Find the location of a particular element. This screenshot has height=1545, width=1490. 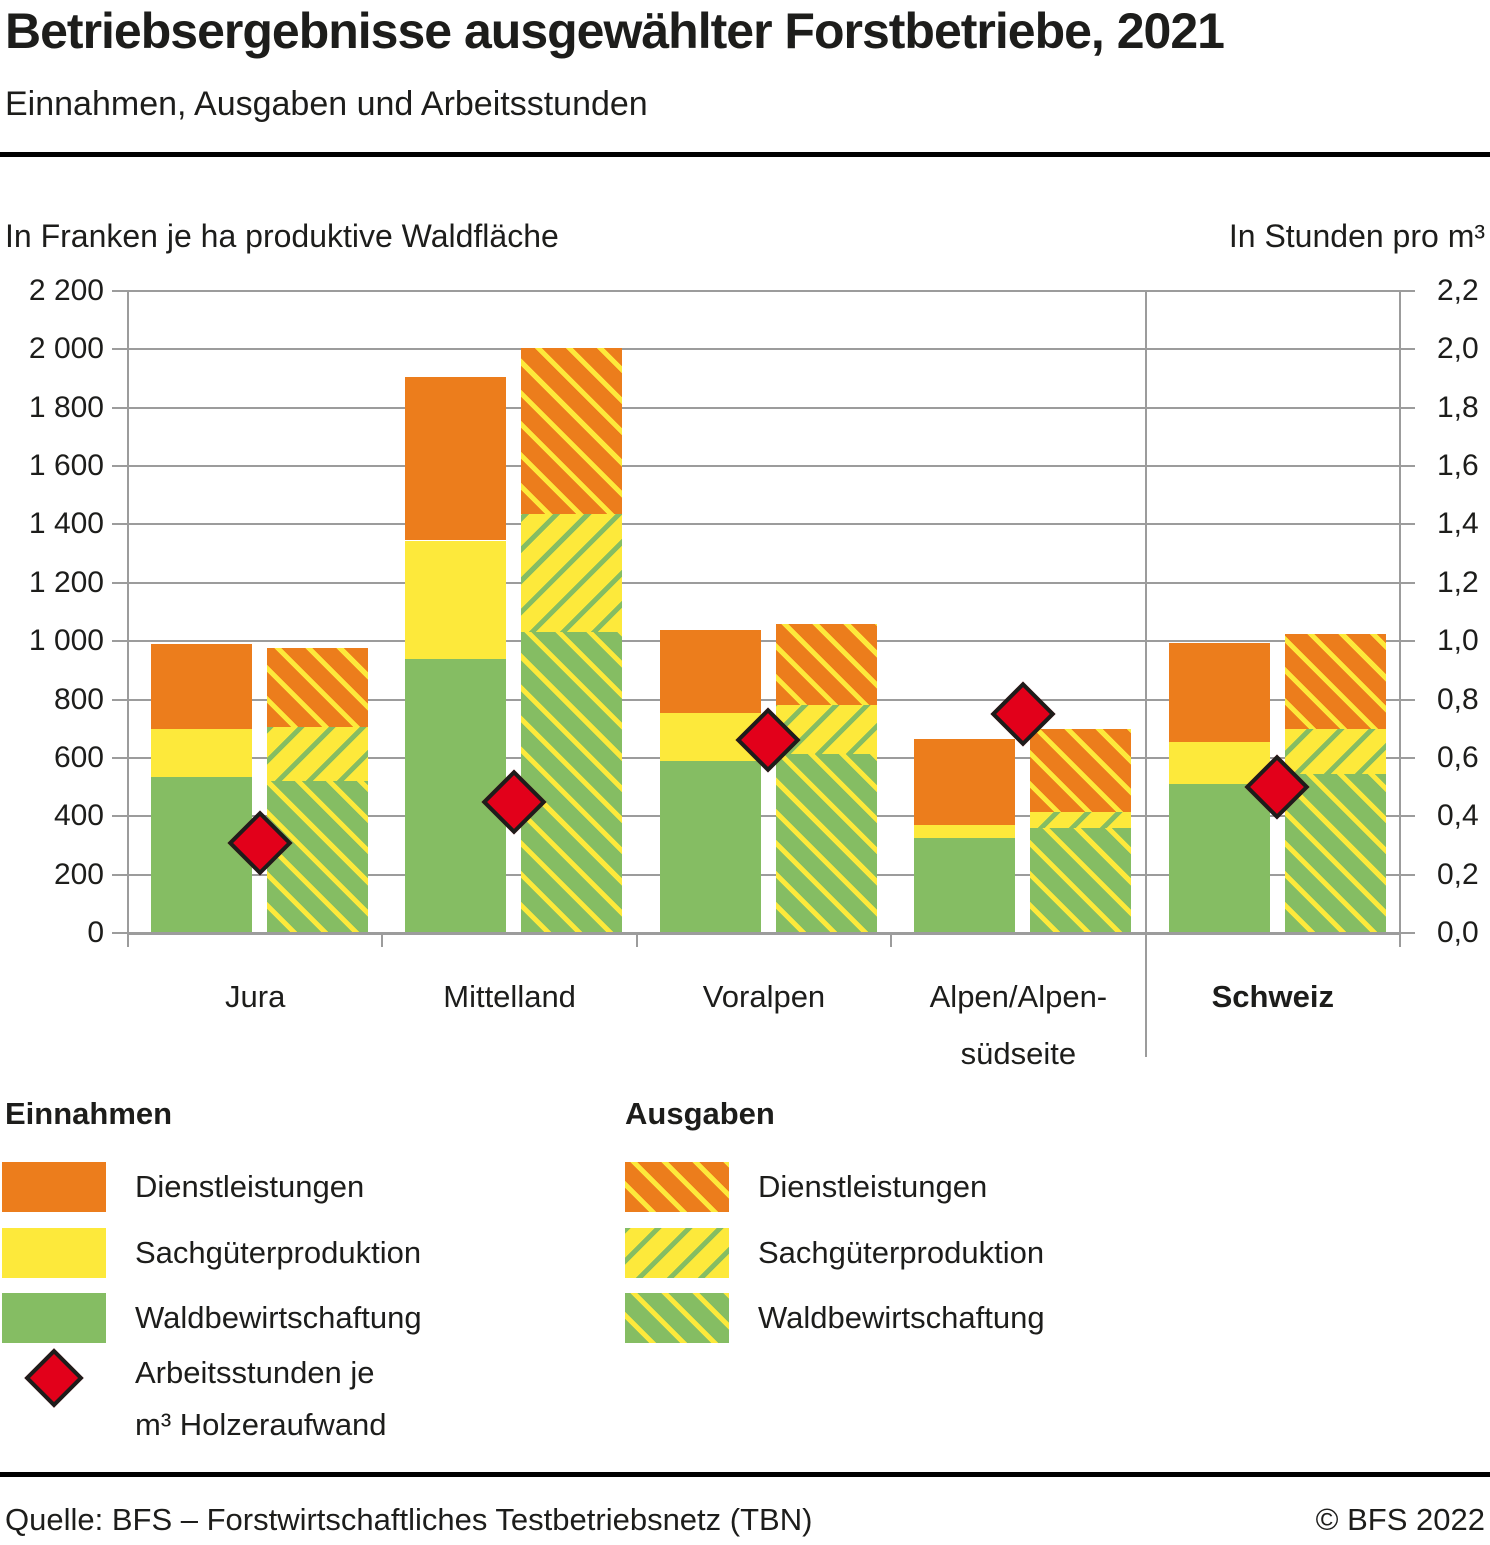

bar-einnahmen-dienstleistungen-Mittelland is located at coordinates (456, 459).